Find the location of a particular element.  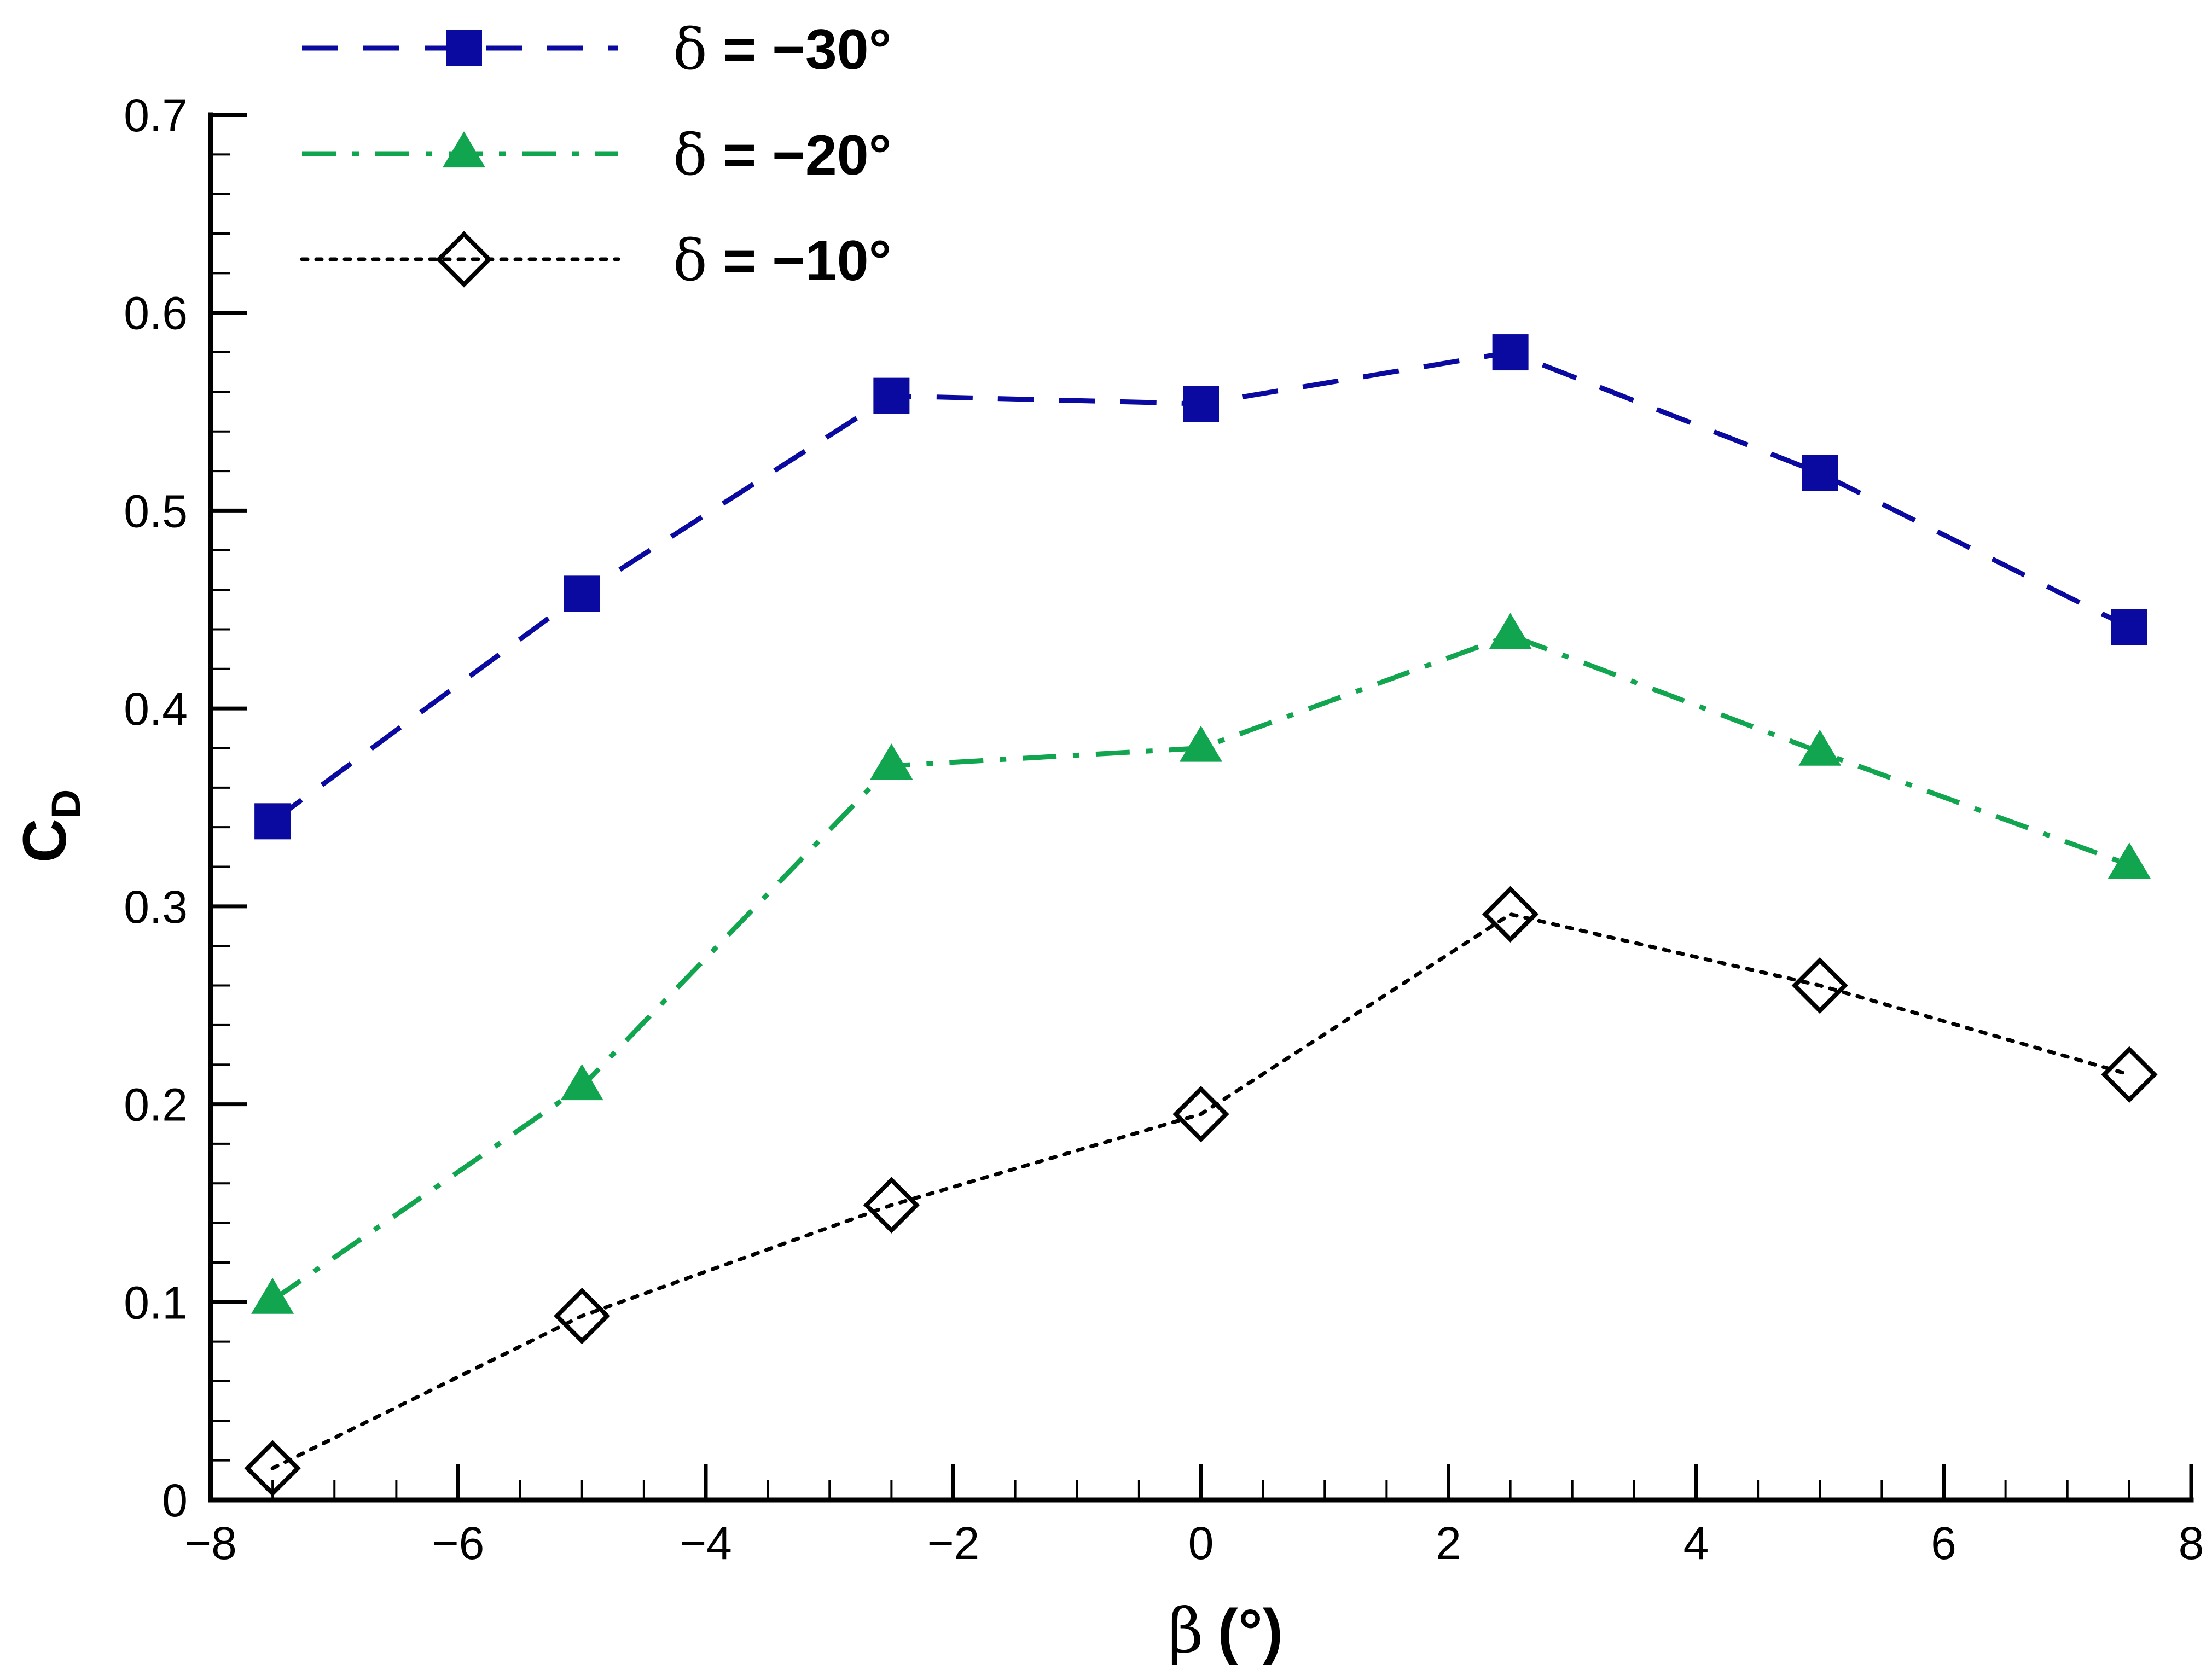

legend-label-0: δ = −30° is located at coordinates (782, 49).